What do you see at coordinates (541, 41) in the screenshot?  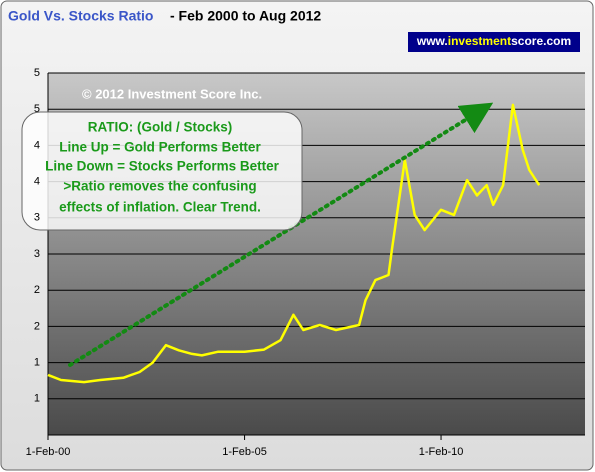 I see `website-part: score.com` at bounding box center [541, 41].